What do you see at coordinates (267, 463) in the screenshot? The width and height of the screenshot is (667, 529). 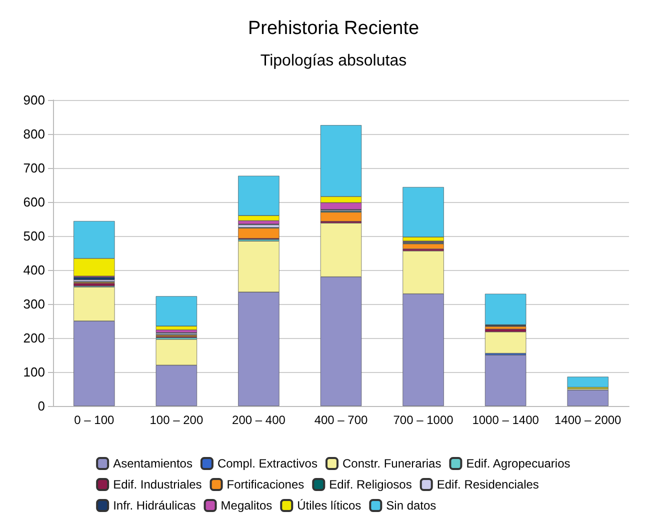 I see `legend-label: Compl. Extractivos` at bounding box center [267, 463].